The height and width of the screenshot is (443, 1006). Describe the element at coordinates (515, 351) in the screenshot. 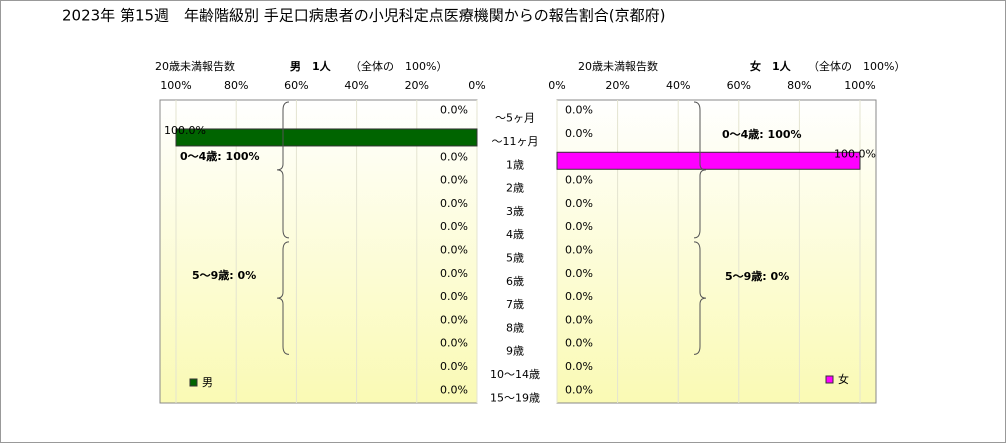

I see `category-label: 9歳` at that location.